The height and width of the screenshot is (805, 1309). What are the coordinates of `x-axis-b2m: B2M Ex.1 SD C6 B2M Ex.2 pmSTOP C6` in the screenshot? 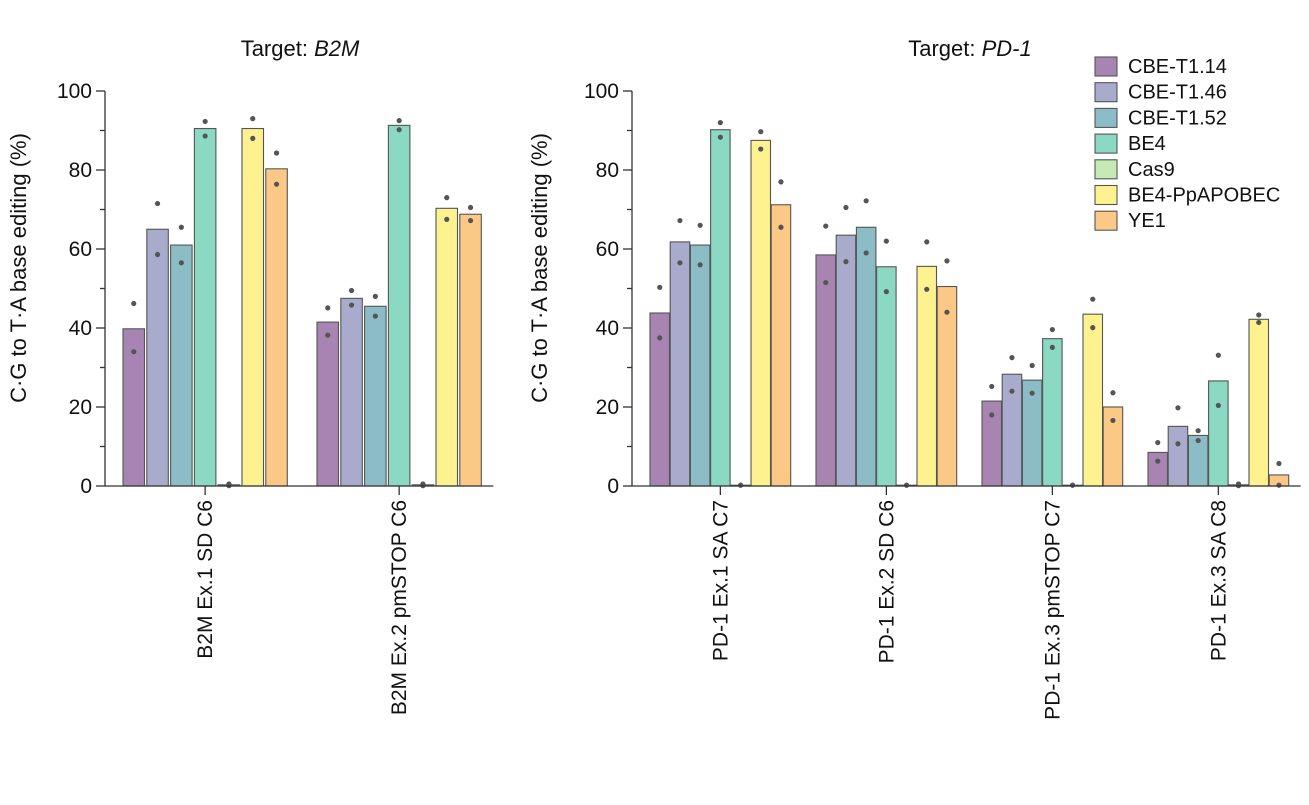 It's located at (299, 600).